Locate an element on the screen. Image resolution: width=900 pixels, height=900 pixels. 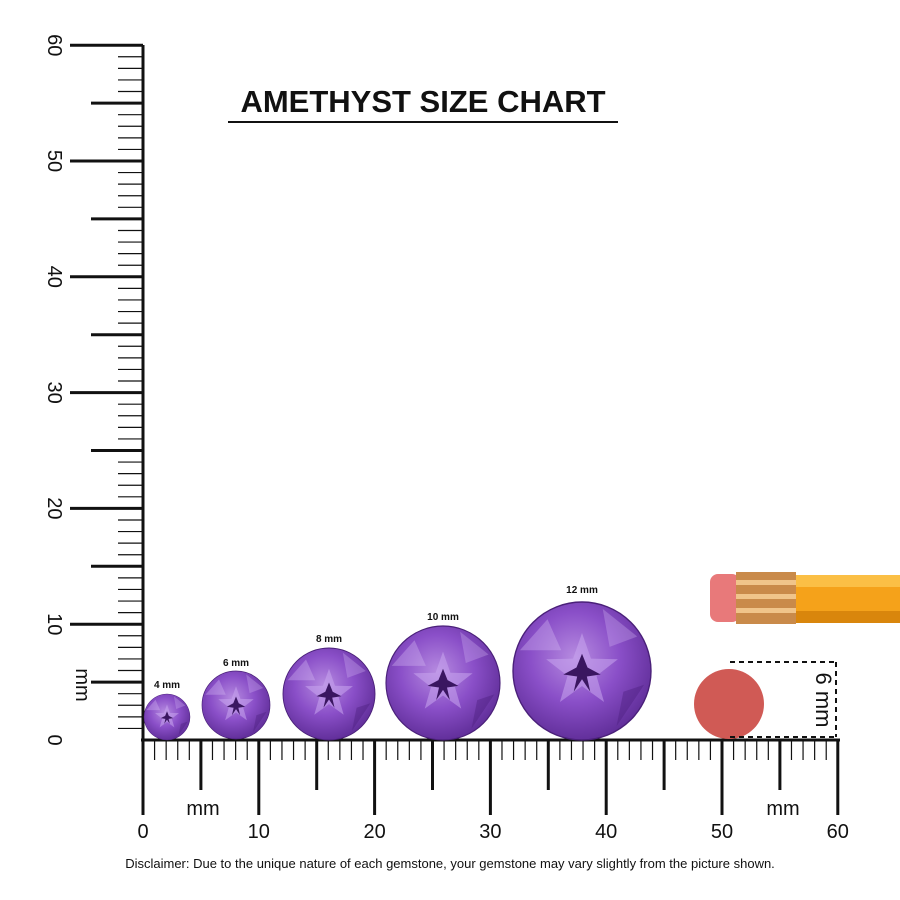
eraser-dimension is located at coordinates (783, 699).